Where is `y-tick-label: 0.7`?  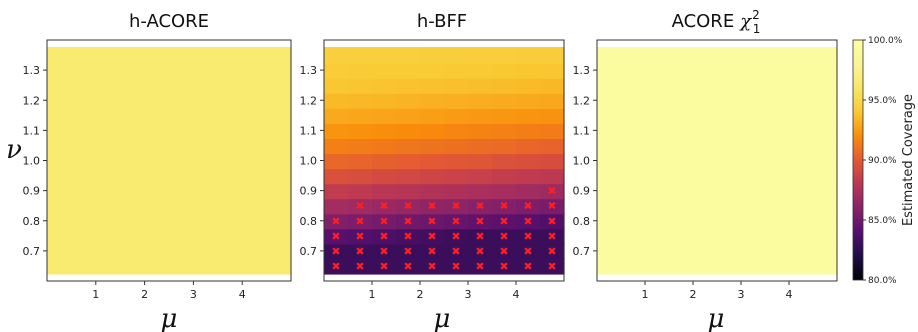 y-tick-label: 0.7 is located at coordinates (582, 251).